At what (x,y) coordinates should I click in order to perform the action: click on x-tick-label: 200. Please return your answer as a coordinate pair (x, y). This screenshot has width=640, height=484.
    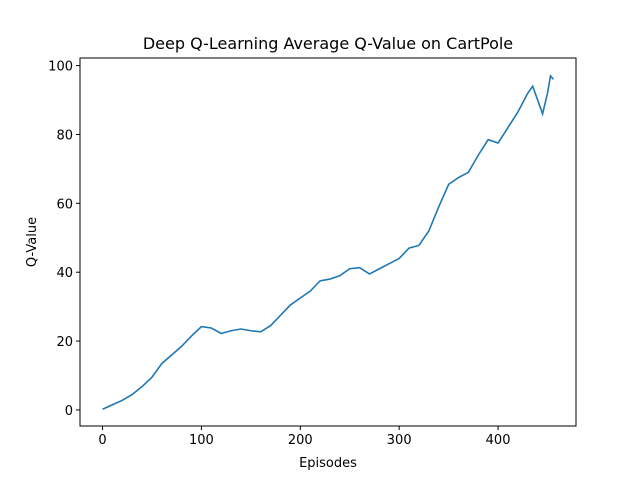
    Looking at the image, I should click on (300, 440).